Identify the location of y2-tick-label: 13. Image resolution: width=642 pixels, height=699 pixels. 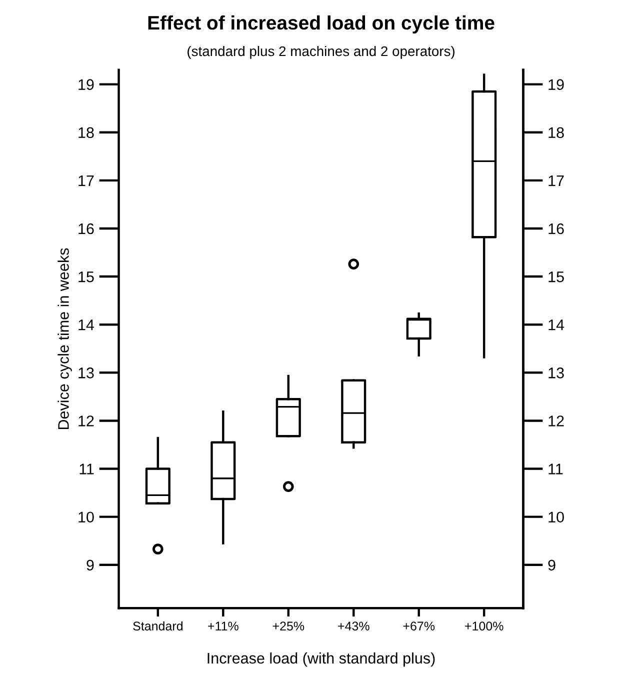
(556, 373).